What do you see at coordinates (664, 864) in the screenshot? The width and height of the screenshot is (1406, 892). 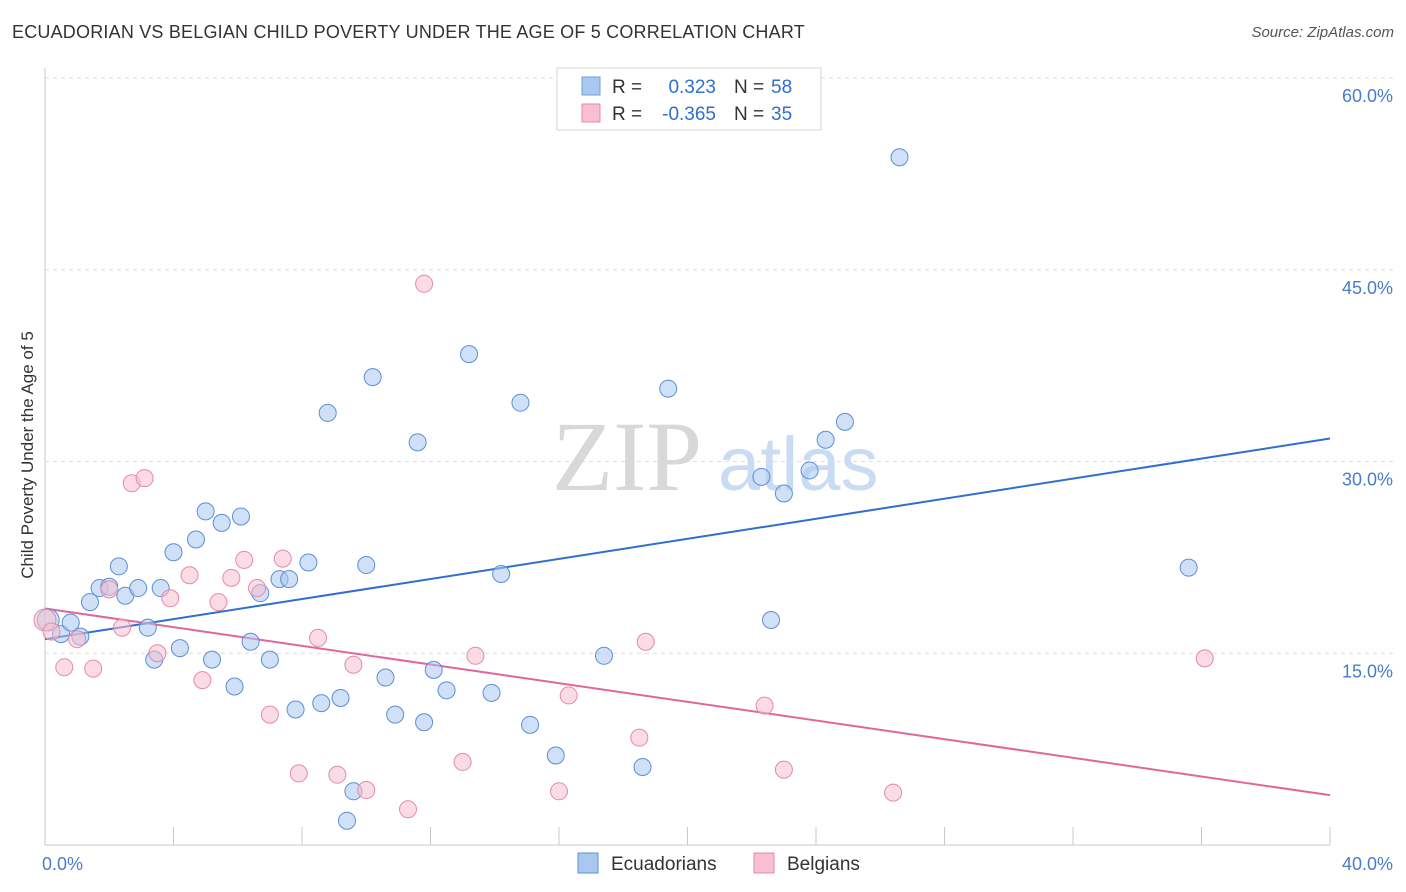 I see `legend-label-ecuadorians: Ecuadorians` at bounding box center [664, 864].